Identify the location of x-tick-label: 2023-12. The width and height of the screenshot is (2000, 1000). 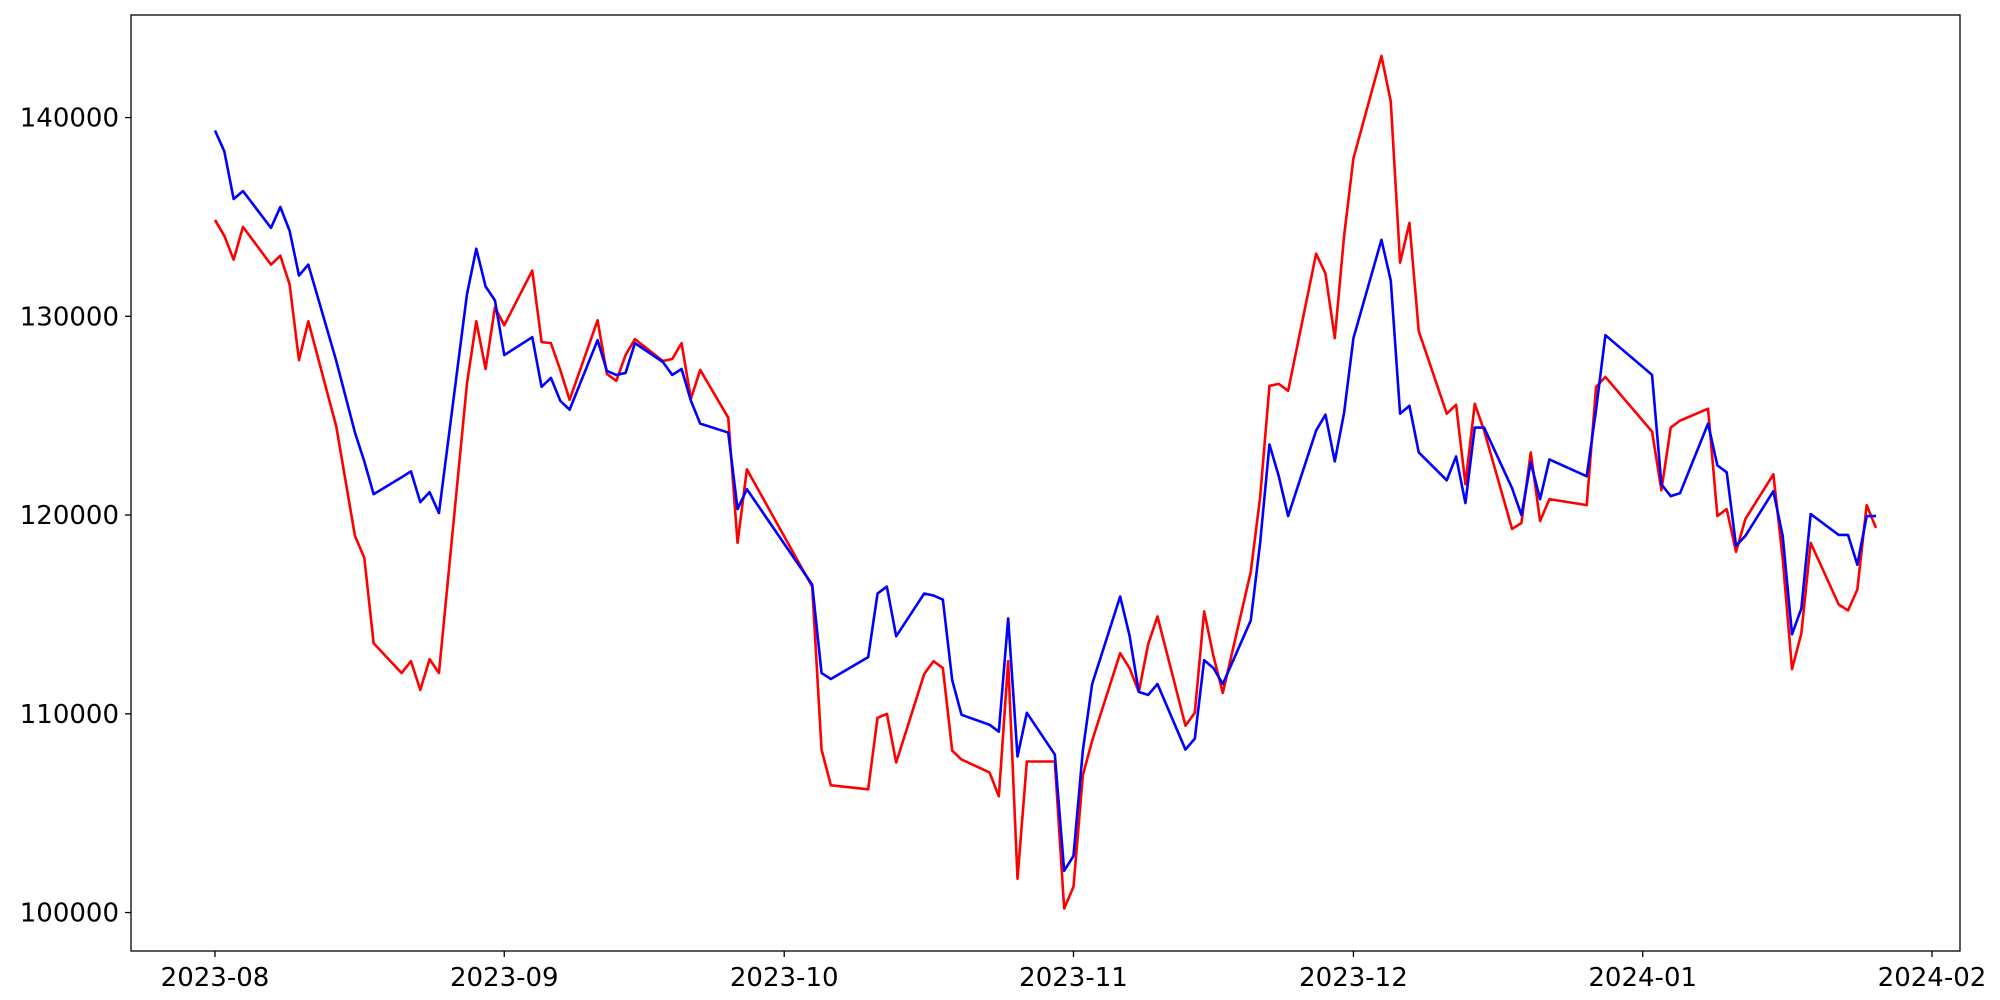
(1353, 978).